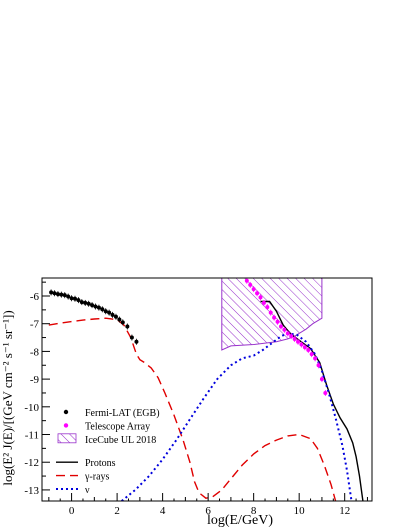  What do you see at coordinates (32, 436) in the screenshot?
I see `y-tick-label-5: -11` at bounding box center [32, 436].